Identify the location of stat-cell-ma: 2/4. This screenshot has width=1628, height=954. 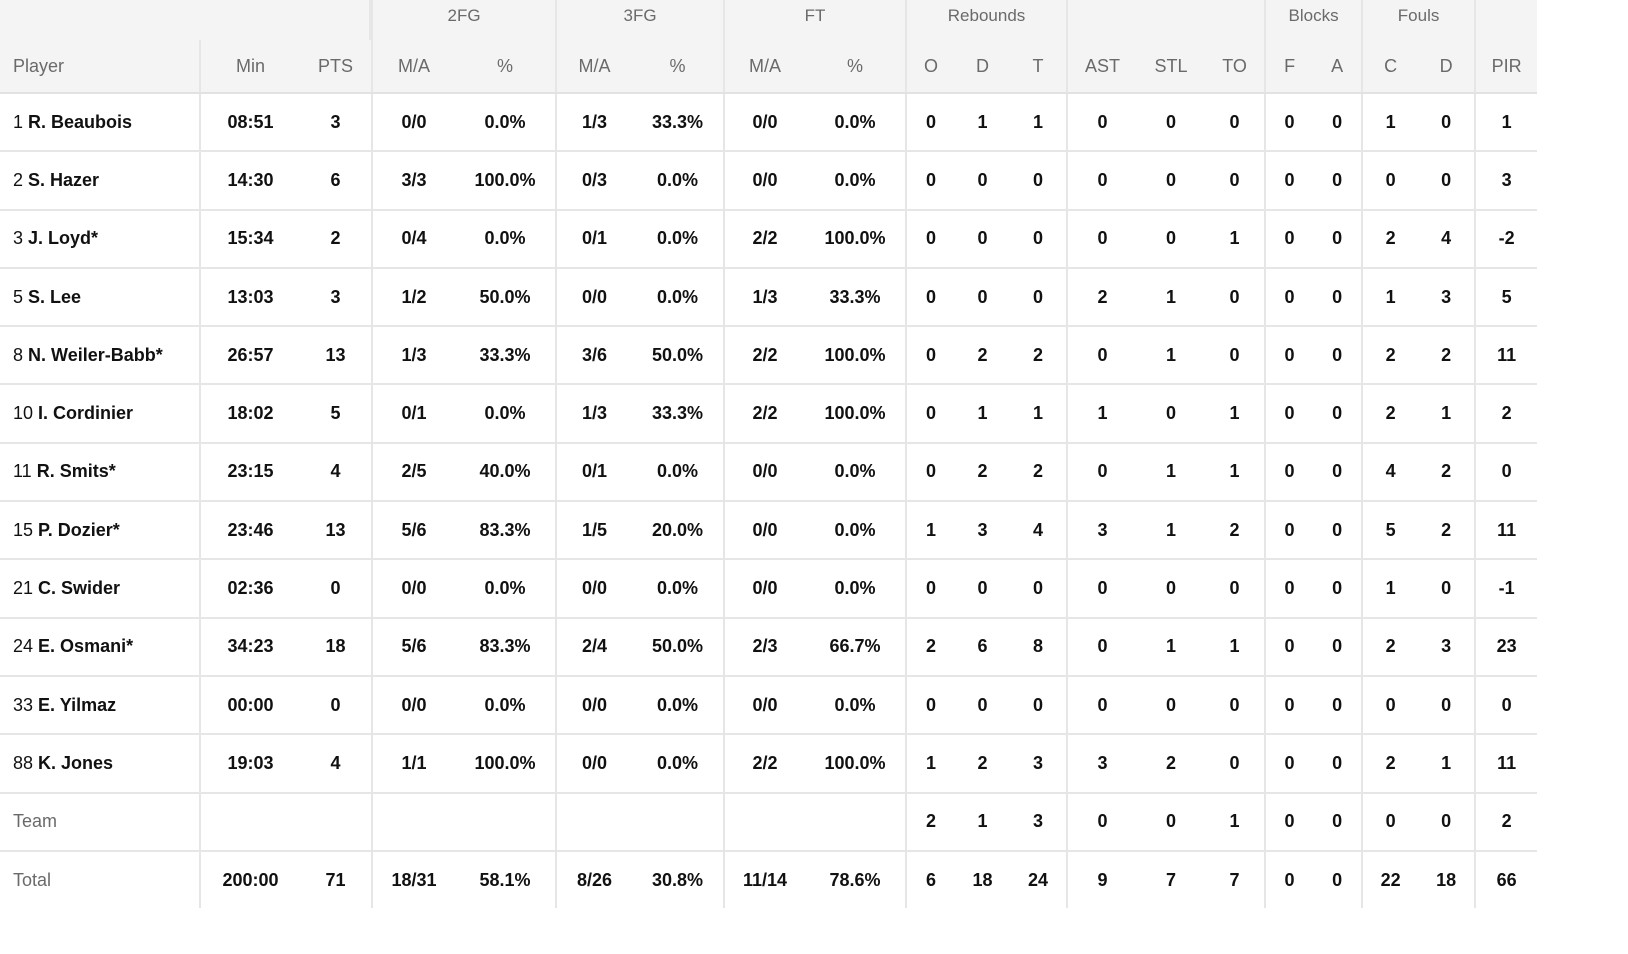
(594, 647).